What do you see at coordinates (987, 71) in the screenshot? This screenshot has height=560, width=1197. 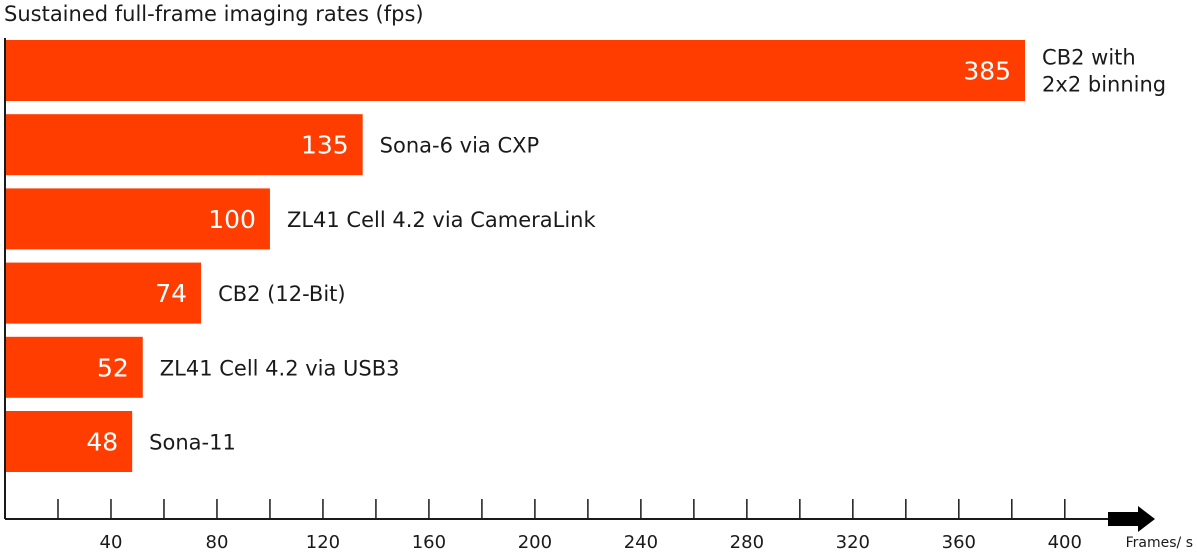 I see `bar-value-label: 385` at bounding box center [987, 71].